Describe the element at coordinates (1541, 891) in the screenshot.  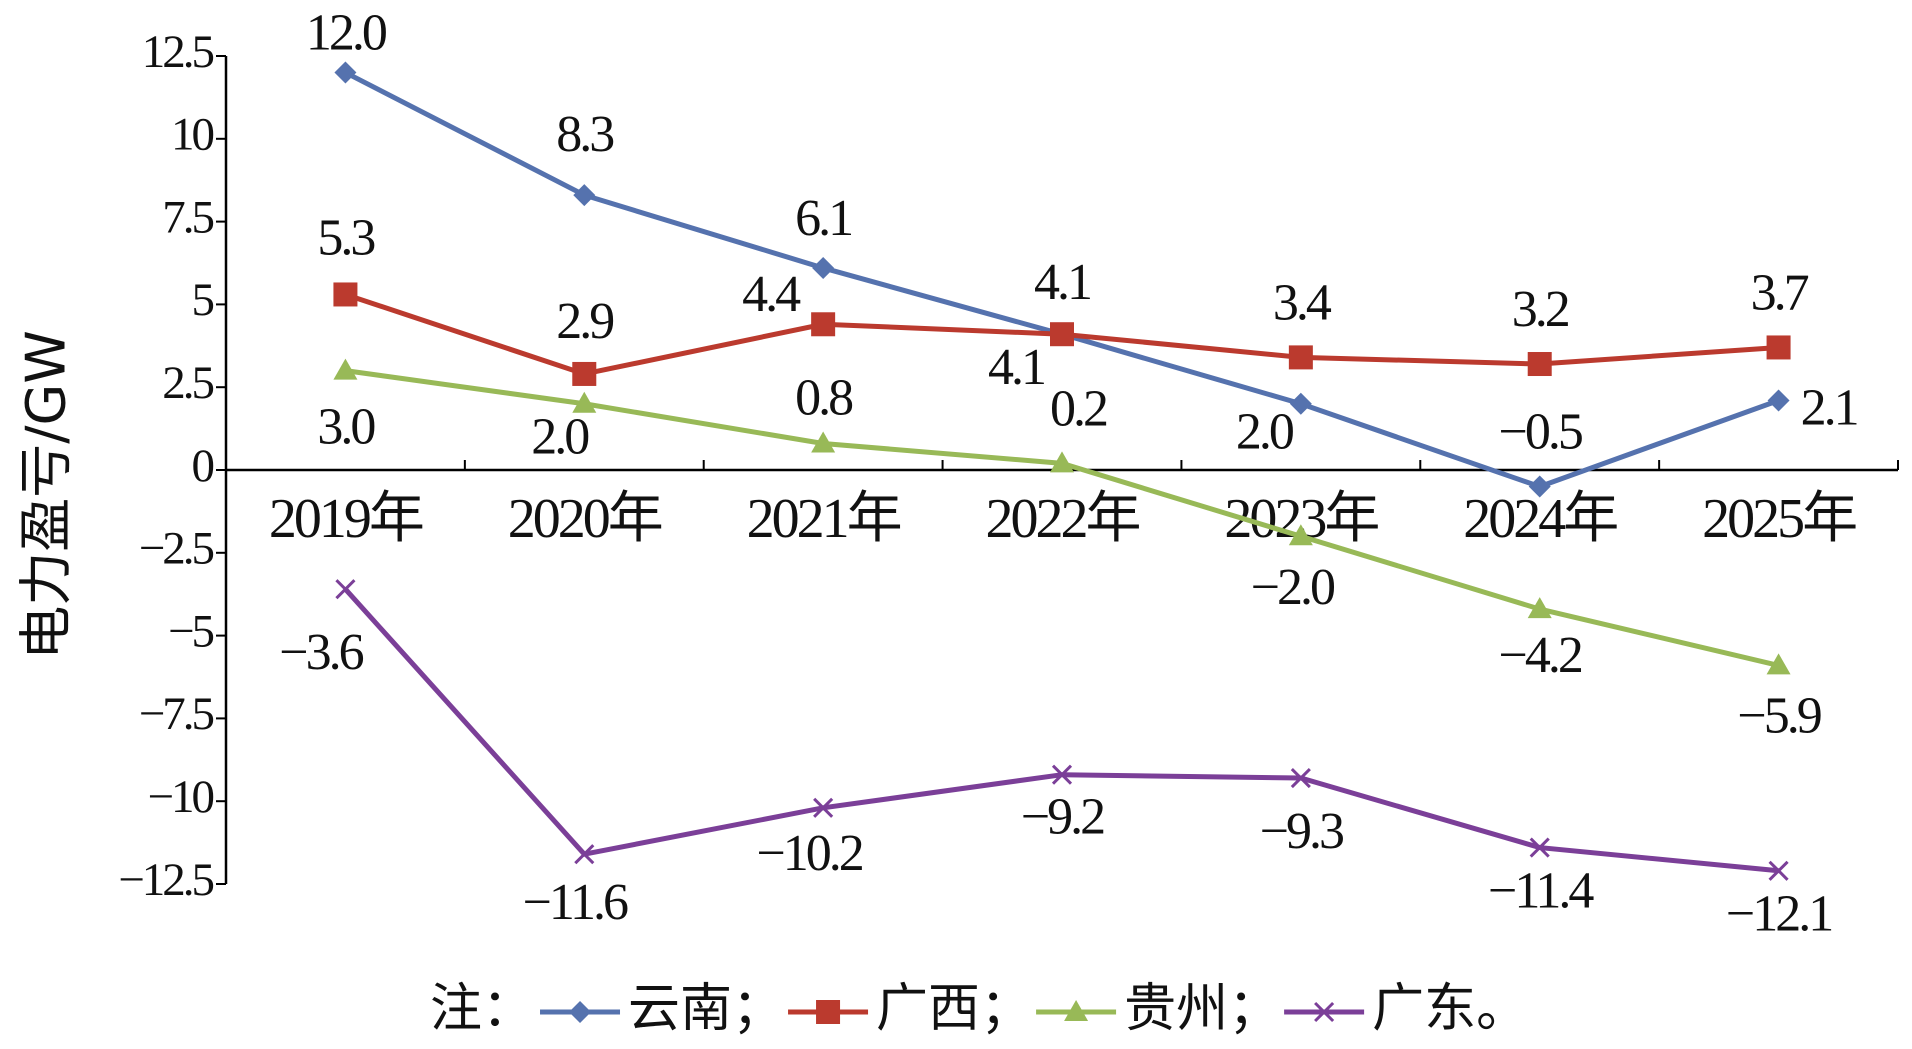
I see `data-label: −11.4` at that location.